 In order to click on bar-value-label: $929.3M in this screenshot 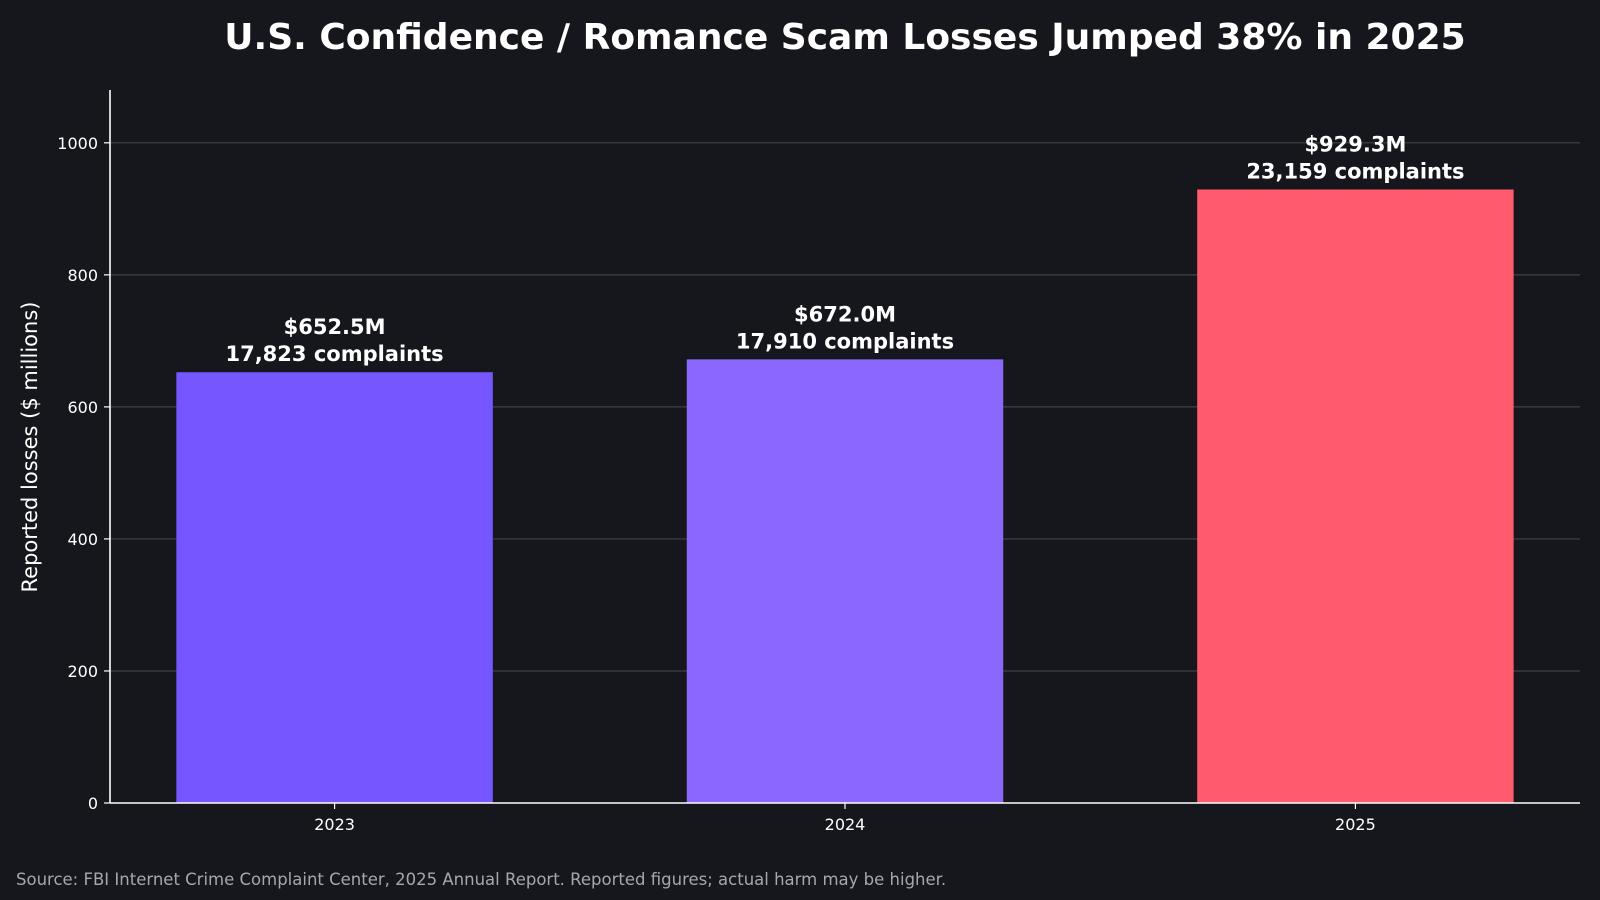, I will do `click(1355, 144)`.